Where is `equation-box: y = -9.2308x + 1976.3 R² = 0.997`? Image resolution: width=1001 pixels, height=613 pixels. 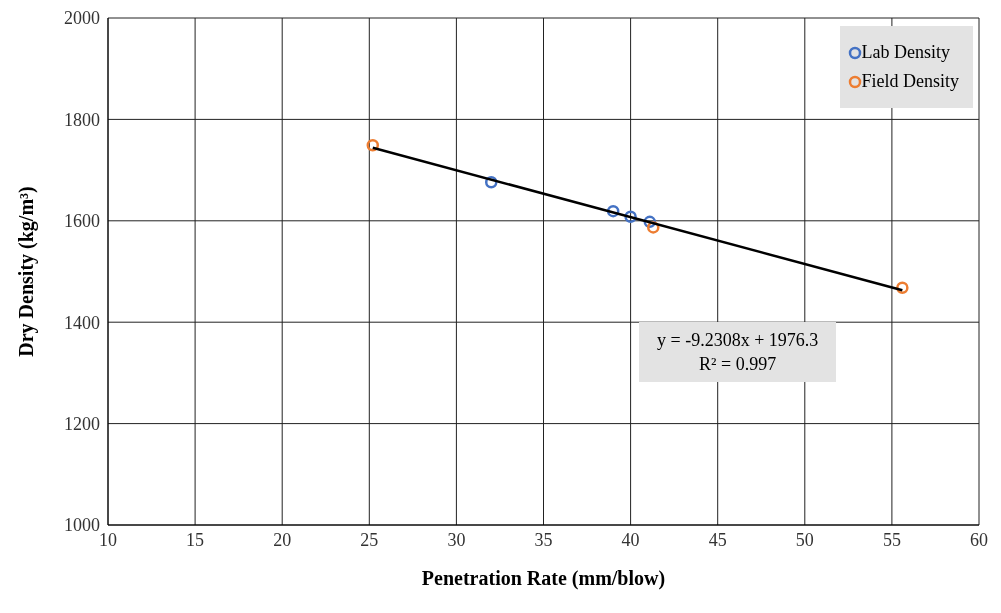
equation-box: y = -9.2308x + 1976.3 R² = 0.997 is located at coordinates (738, 352).